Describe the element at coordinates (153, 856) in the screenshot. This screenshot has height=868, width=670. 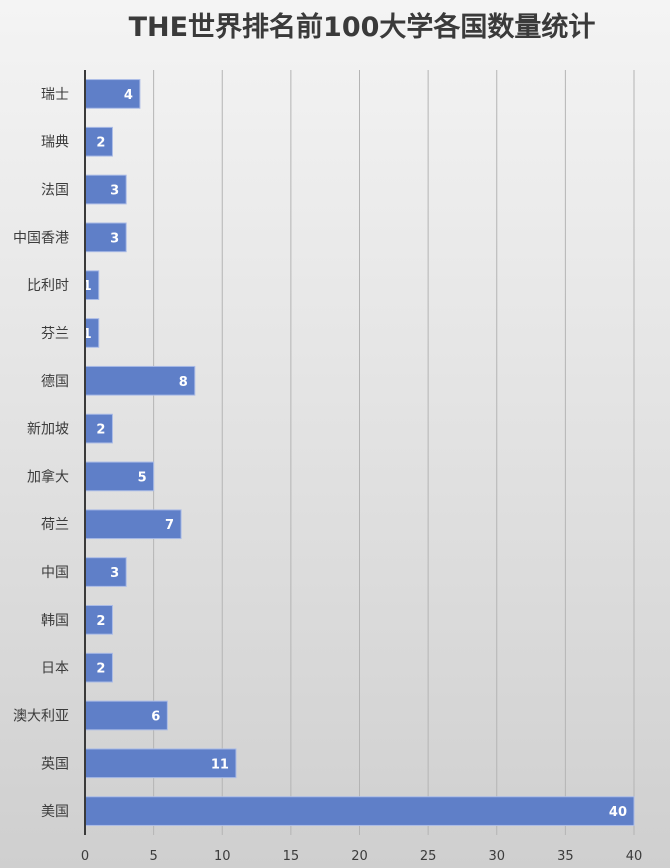
I see `x-tick-label-5: 5` at that location.